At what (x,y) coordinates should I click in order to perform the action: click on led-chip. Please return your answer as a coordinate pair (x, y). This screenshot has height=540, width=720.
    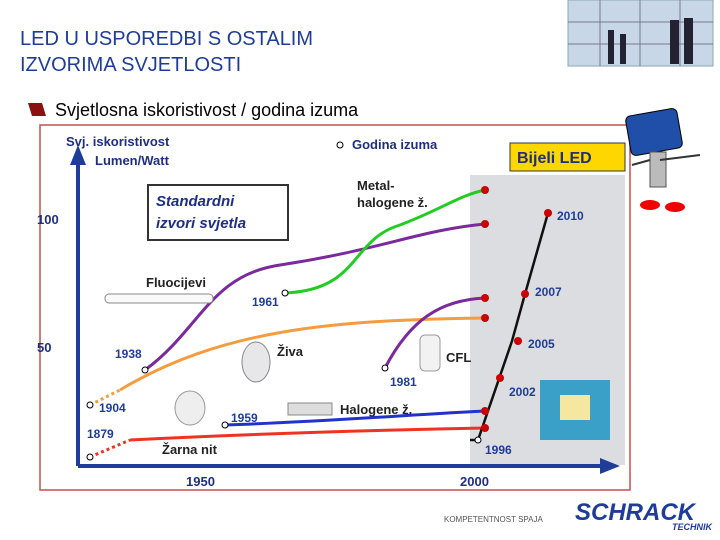
    Looking at the image, I should click on (575, 407).